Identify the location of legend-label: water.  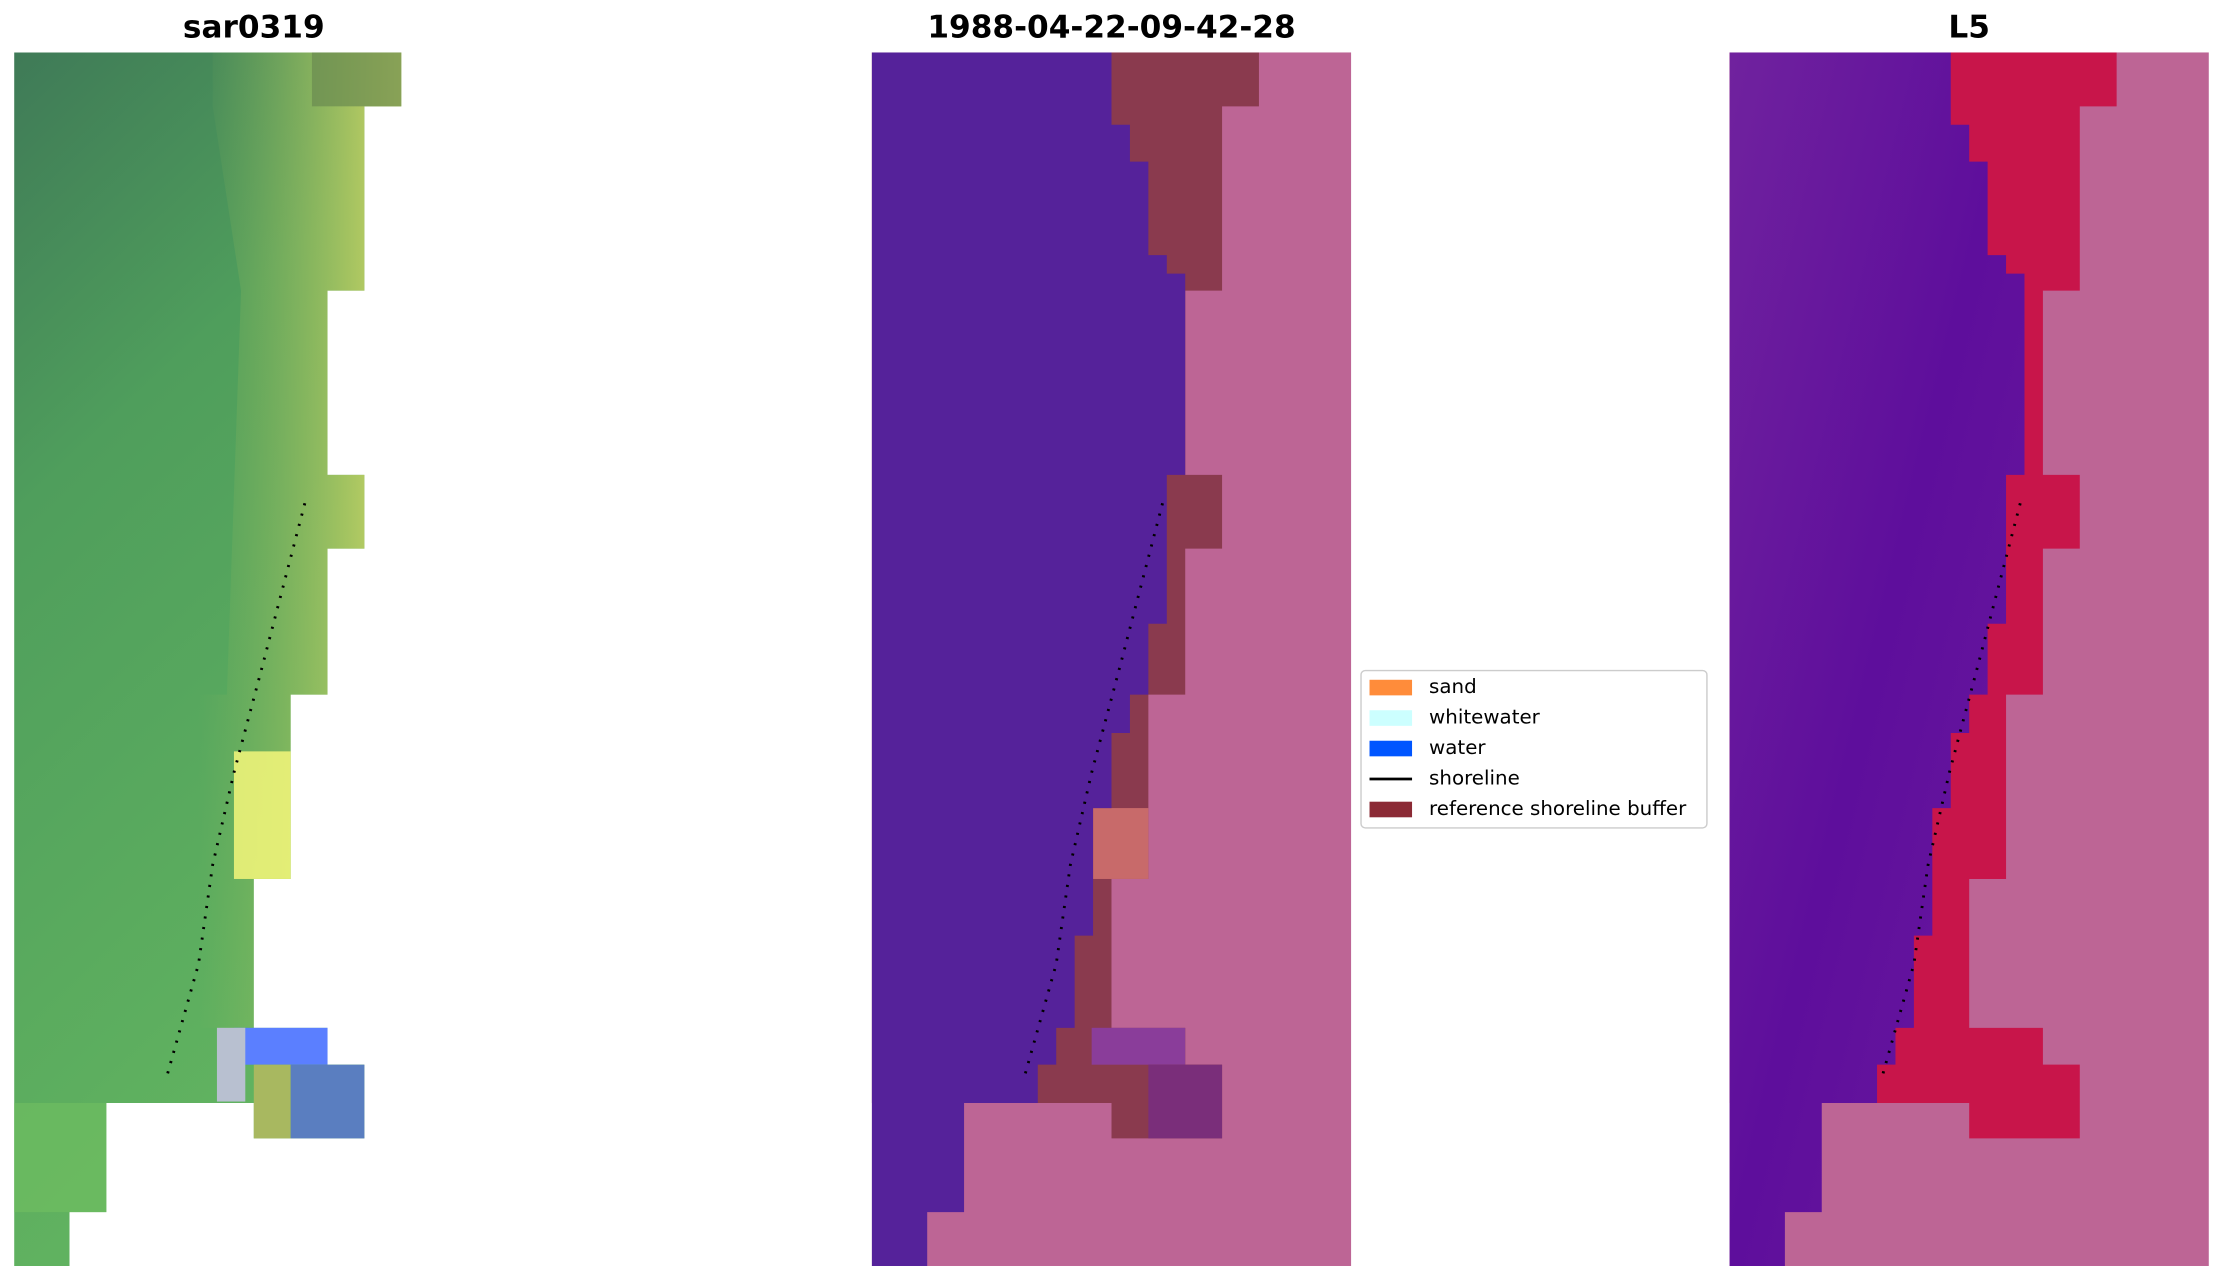
(1457, 747).